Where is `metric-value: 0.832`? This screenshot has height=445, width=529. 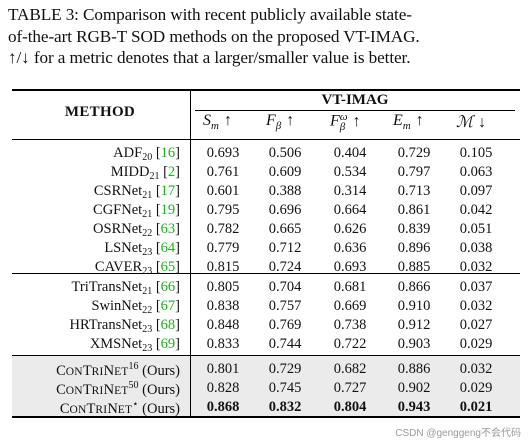 metric-value: 0.832 is located at coordinates (285, 407).